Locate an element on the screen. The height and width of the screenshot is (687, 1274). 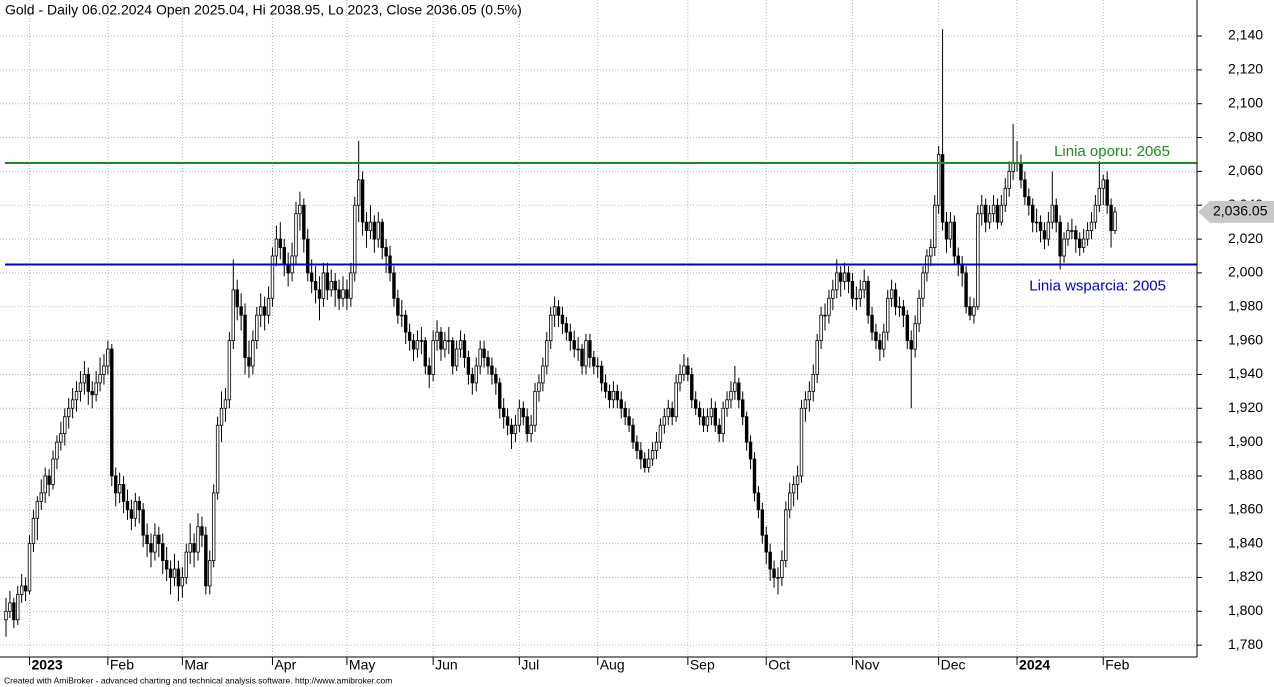
y-tick-label: 2,080 is located at coordinates (1245, 136).